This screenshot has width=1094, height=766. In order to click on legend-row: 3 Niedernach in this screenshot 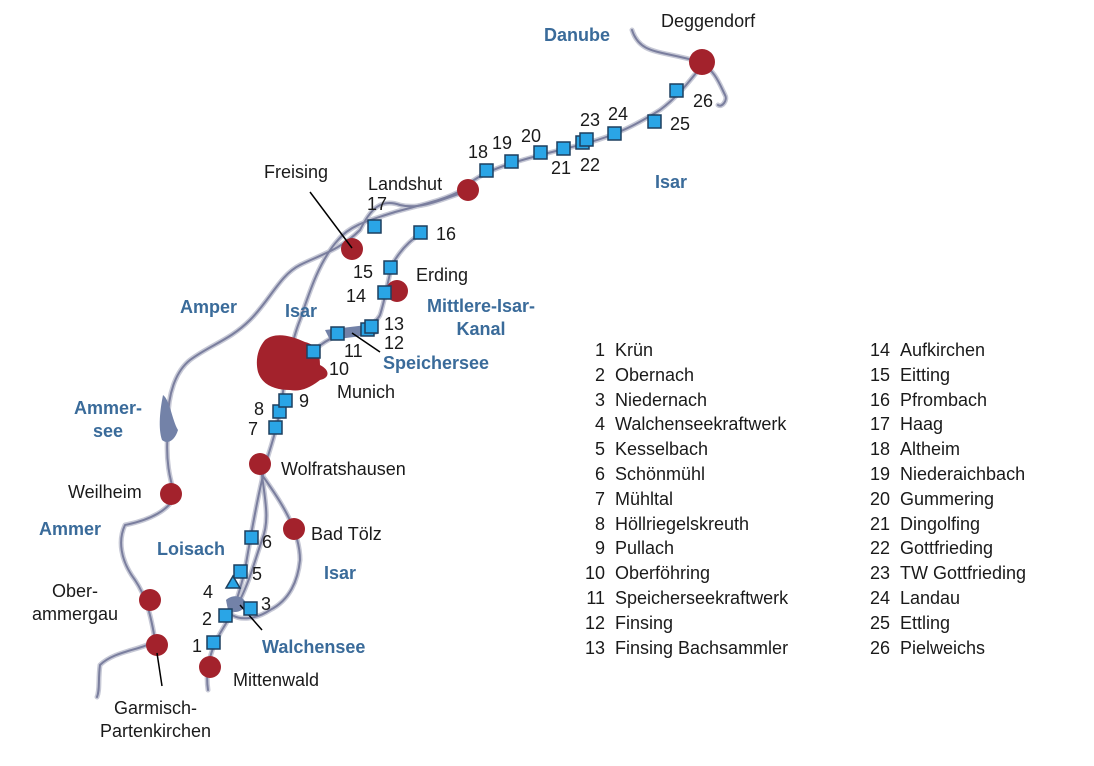, I will do `click(651, 399)`.